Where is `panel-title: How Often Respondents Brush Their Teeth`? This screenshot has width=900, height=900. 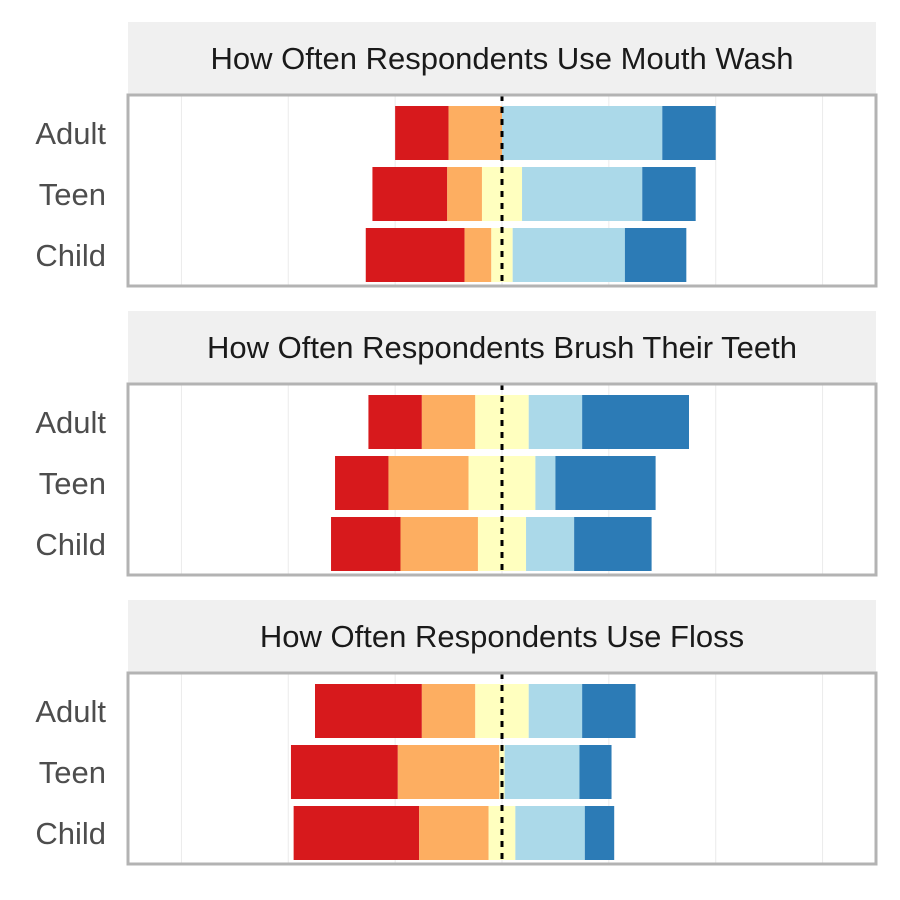 panel-title: How Often Respondents Brush Their Teeth is located at coordinates (502, 347).